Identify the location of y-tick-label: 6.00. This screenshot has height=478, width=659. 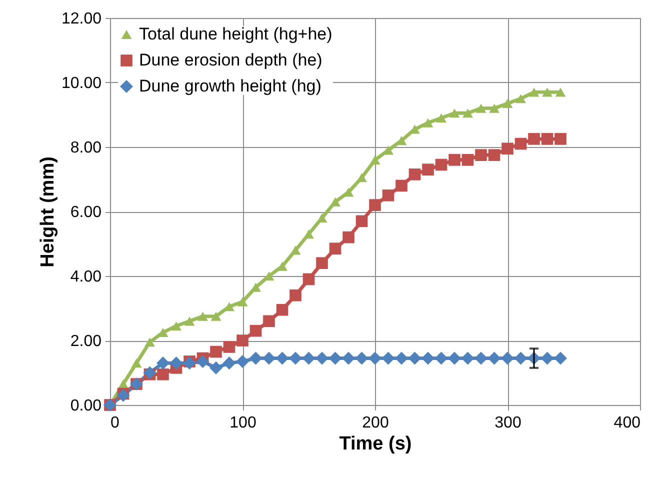
(86, 212).